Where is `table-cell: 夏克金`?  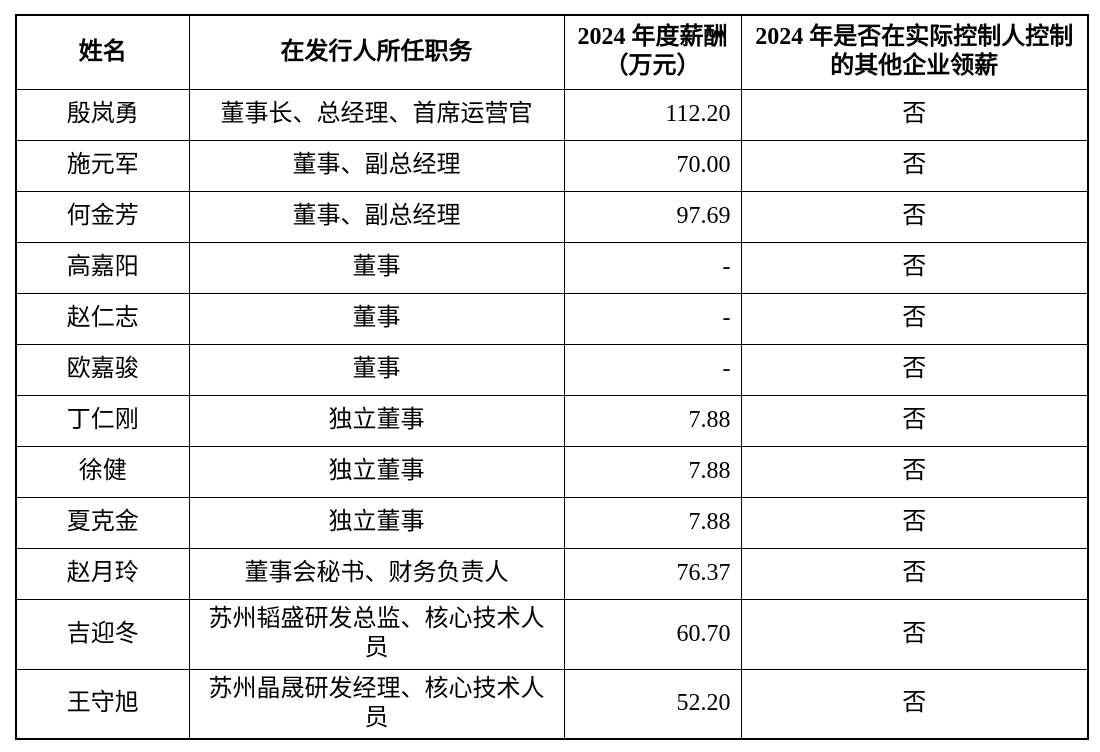 table-cell: 夏克金 is located at coordinates (102, 522).